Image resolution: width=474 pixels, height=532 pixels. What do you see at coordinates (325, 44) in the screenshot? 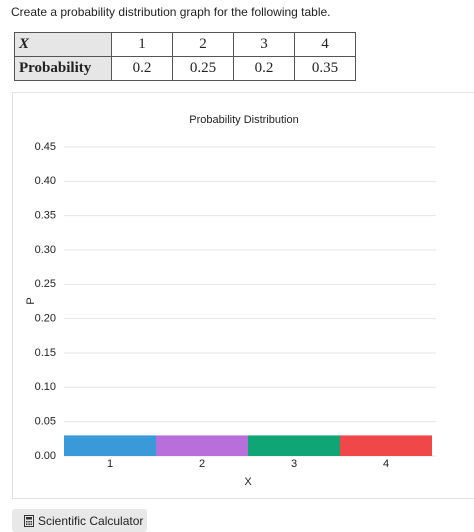
I see `table-cell: 4` at bounding box center [325, 44].